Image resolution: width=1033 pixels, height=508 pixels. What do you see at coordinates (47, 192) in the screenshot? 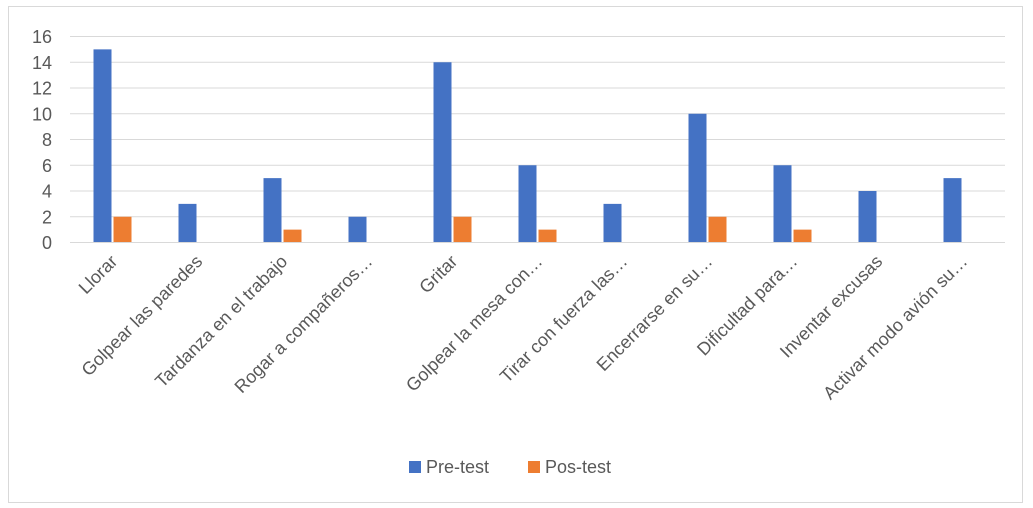
I see `y-tick-label: 4` at bounding box center [47, 192].